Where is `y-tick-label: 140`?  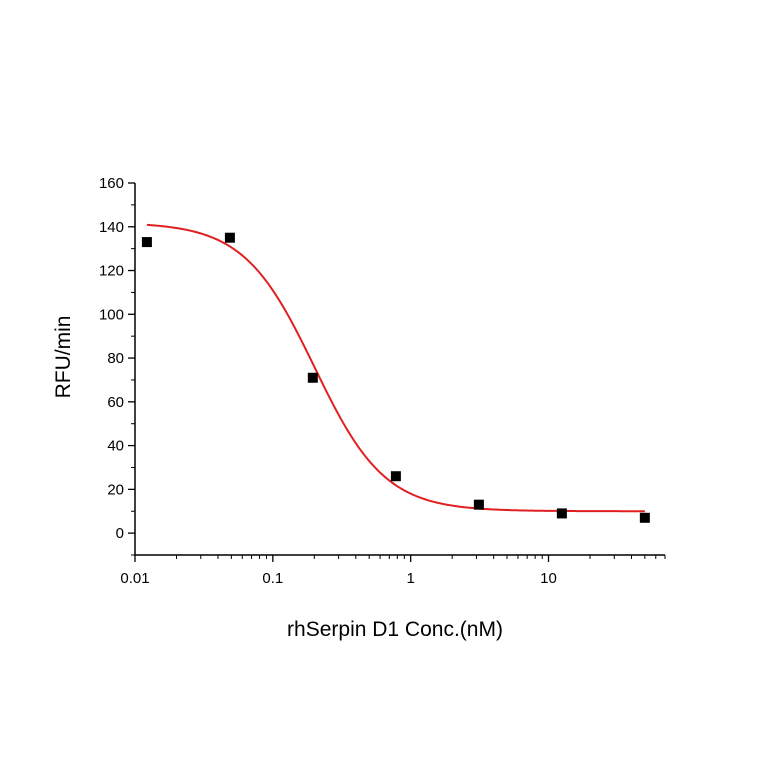
y-tick-label: 140 is located at coordinates (111, 227).